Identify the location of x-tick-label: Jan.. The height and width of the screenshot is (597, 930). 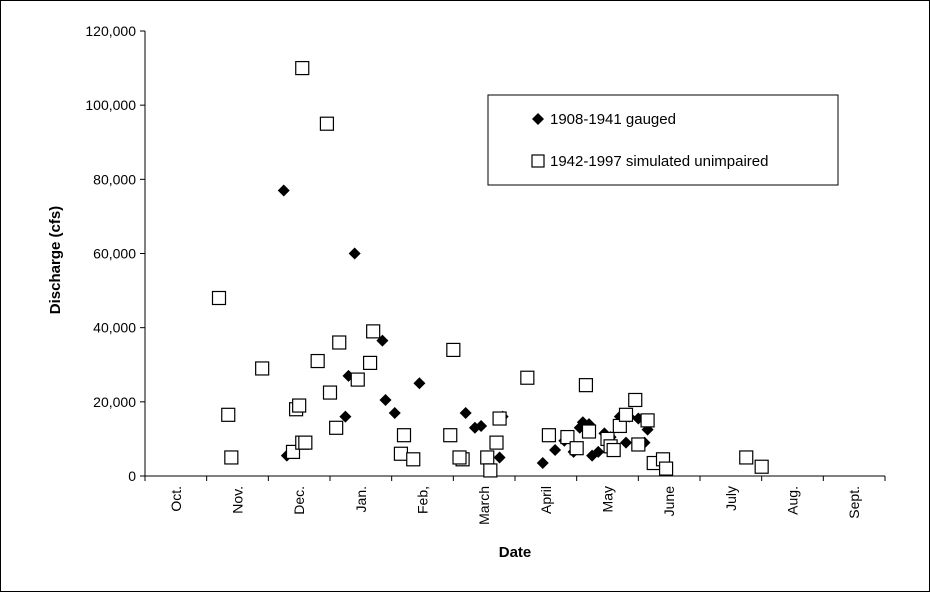
(361, 499).